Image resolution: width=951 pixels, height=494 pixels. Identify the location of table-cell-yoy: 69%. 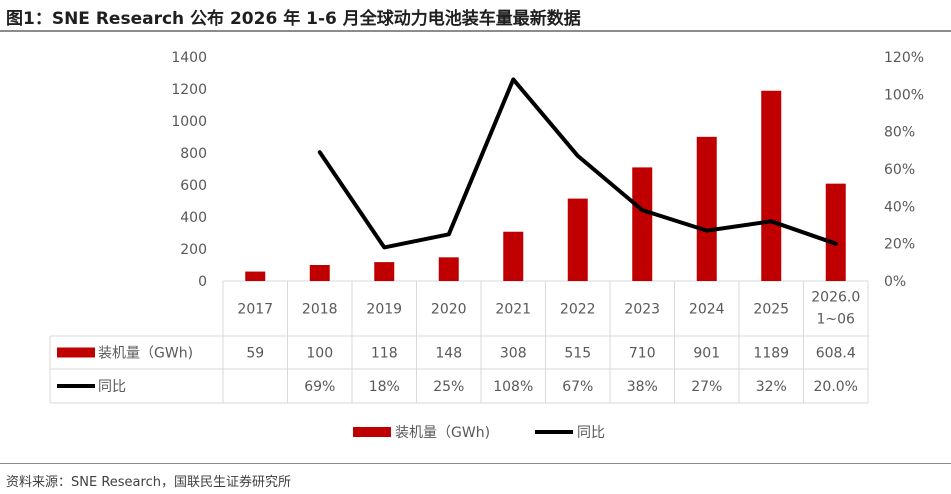
(319, 387).